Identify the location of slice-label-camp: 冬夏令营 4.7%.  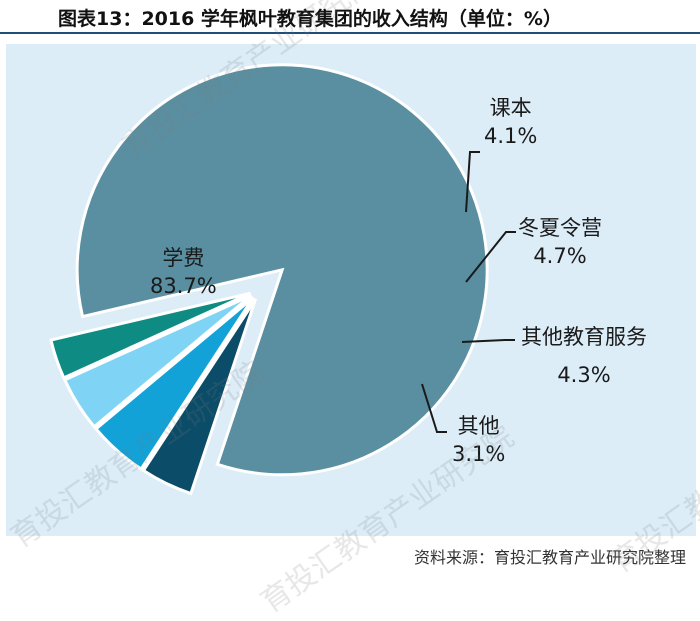
(560, 242).